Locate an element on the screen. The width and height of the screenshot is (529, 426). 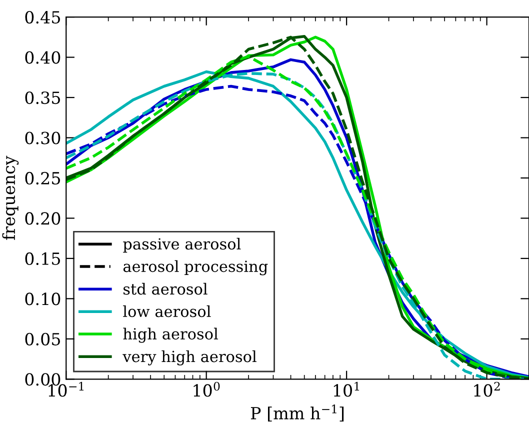
y-tick-label: 0.25 is located at coordinates (42, 178).